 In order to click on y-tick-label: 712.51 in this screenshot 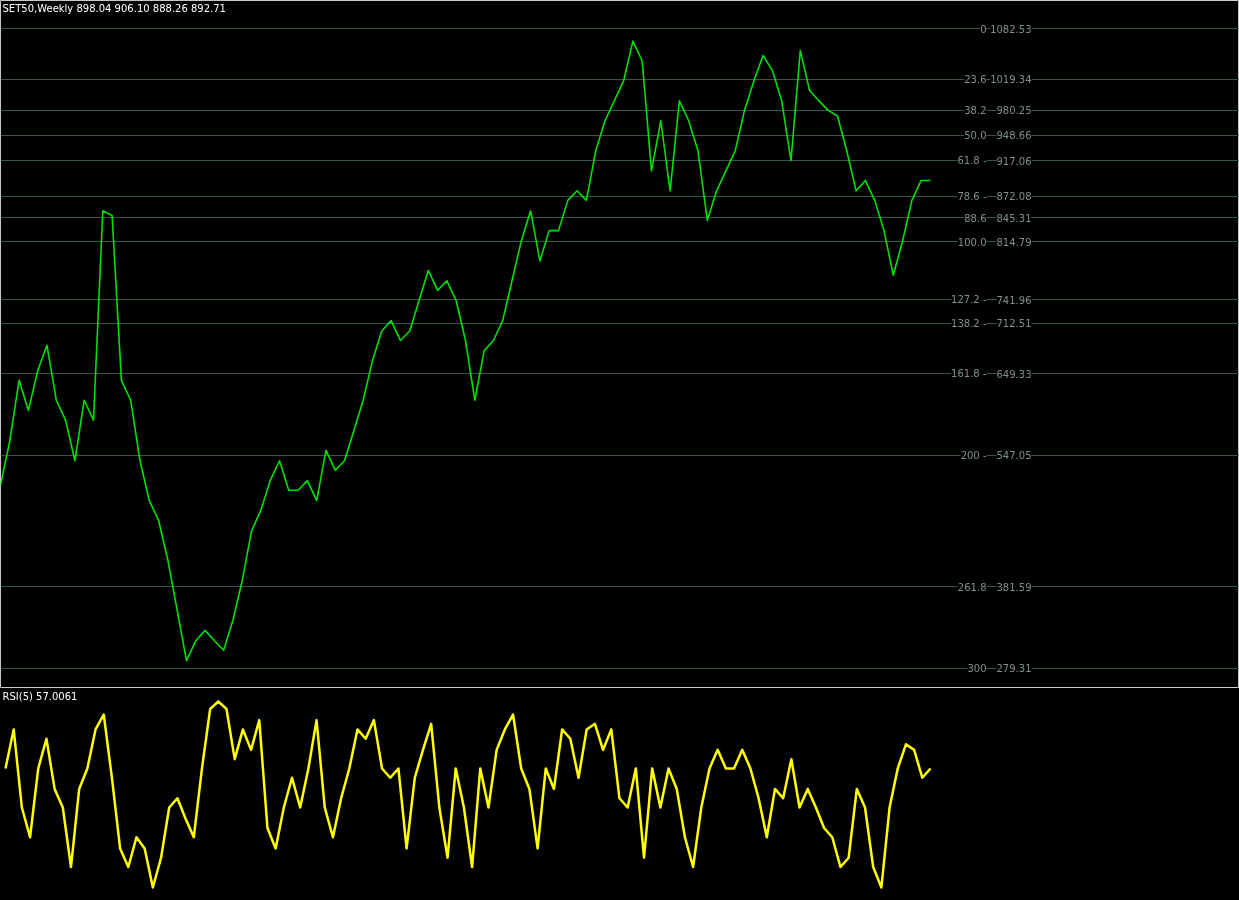, I will do `click(1014, 324)`.